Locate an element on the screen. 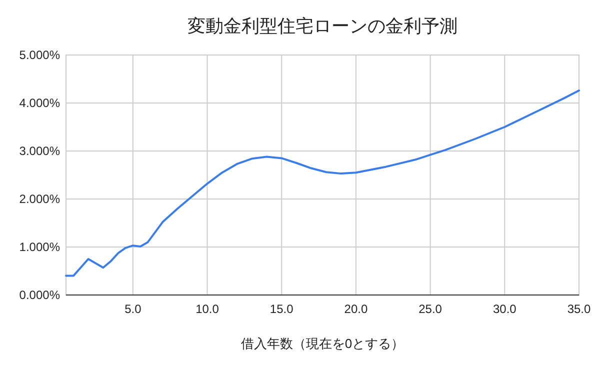  y-tick-label: 4.000% is located at coordinates (39, 103).